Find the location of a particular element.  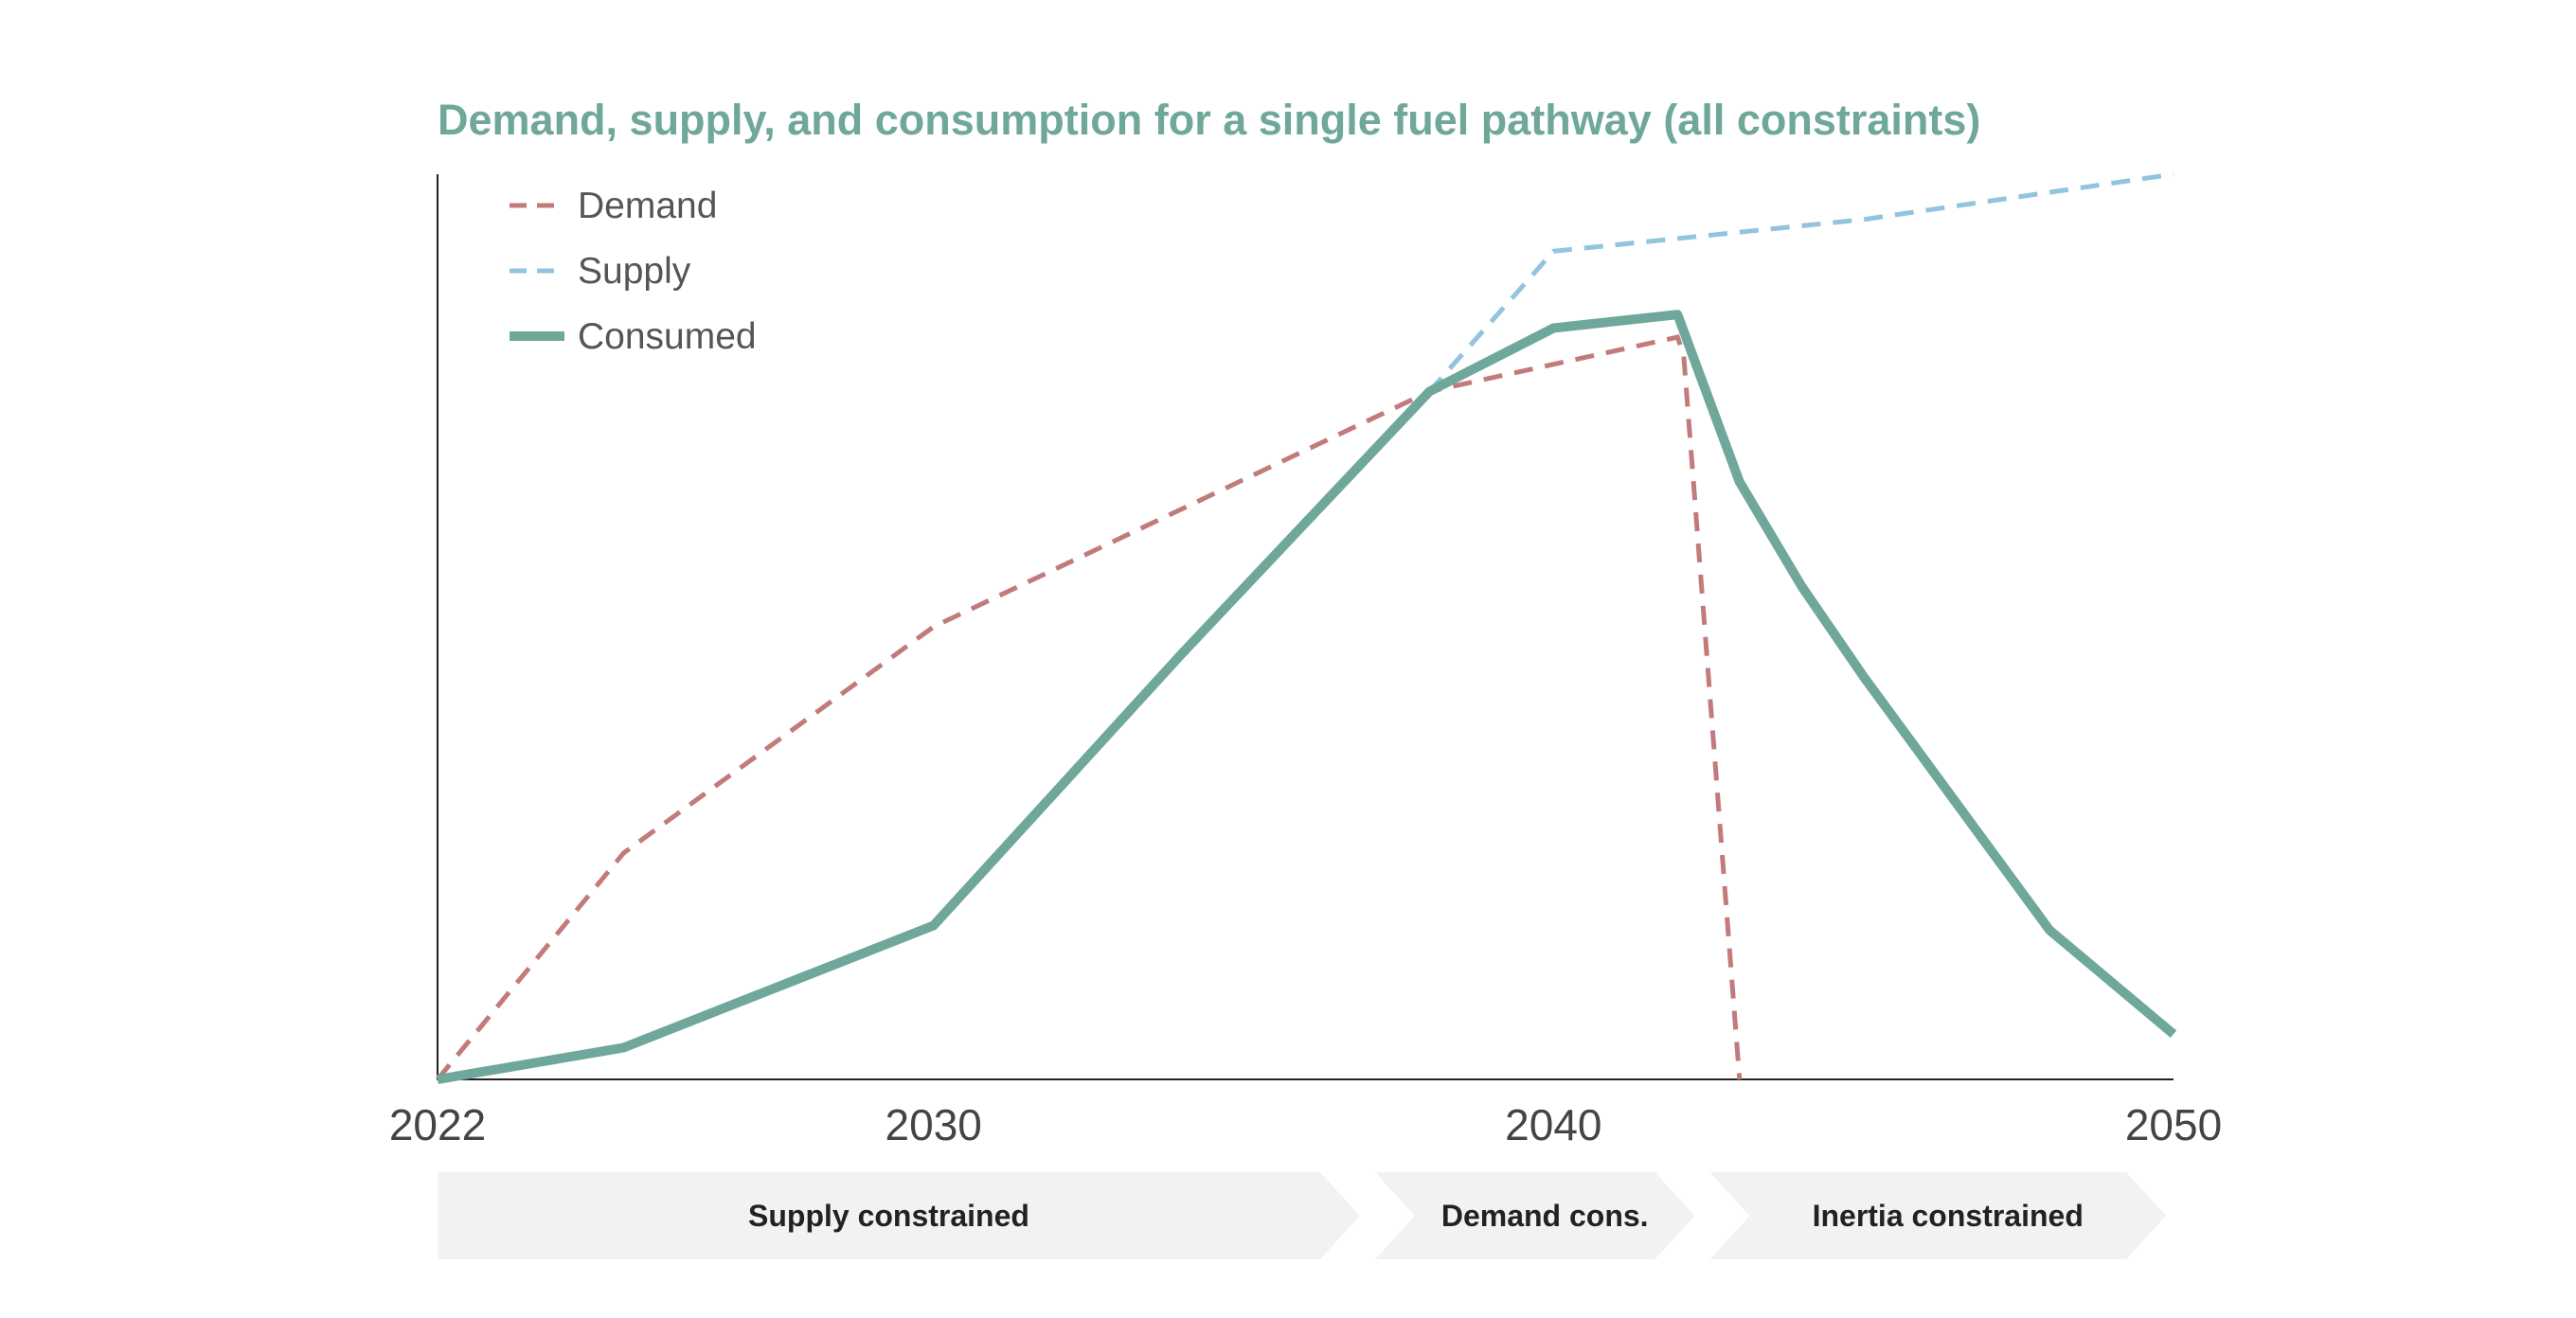

x-ticks: 2022 2030 2040 2050 is located at coordinates (1305, 1124).